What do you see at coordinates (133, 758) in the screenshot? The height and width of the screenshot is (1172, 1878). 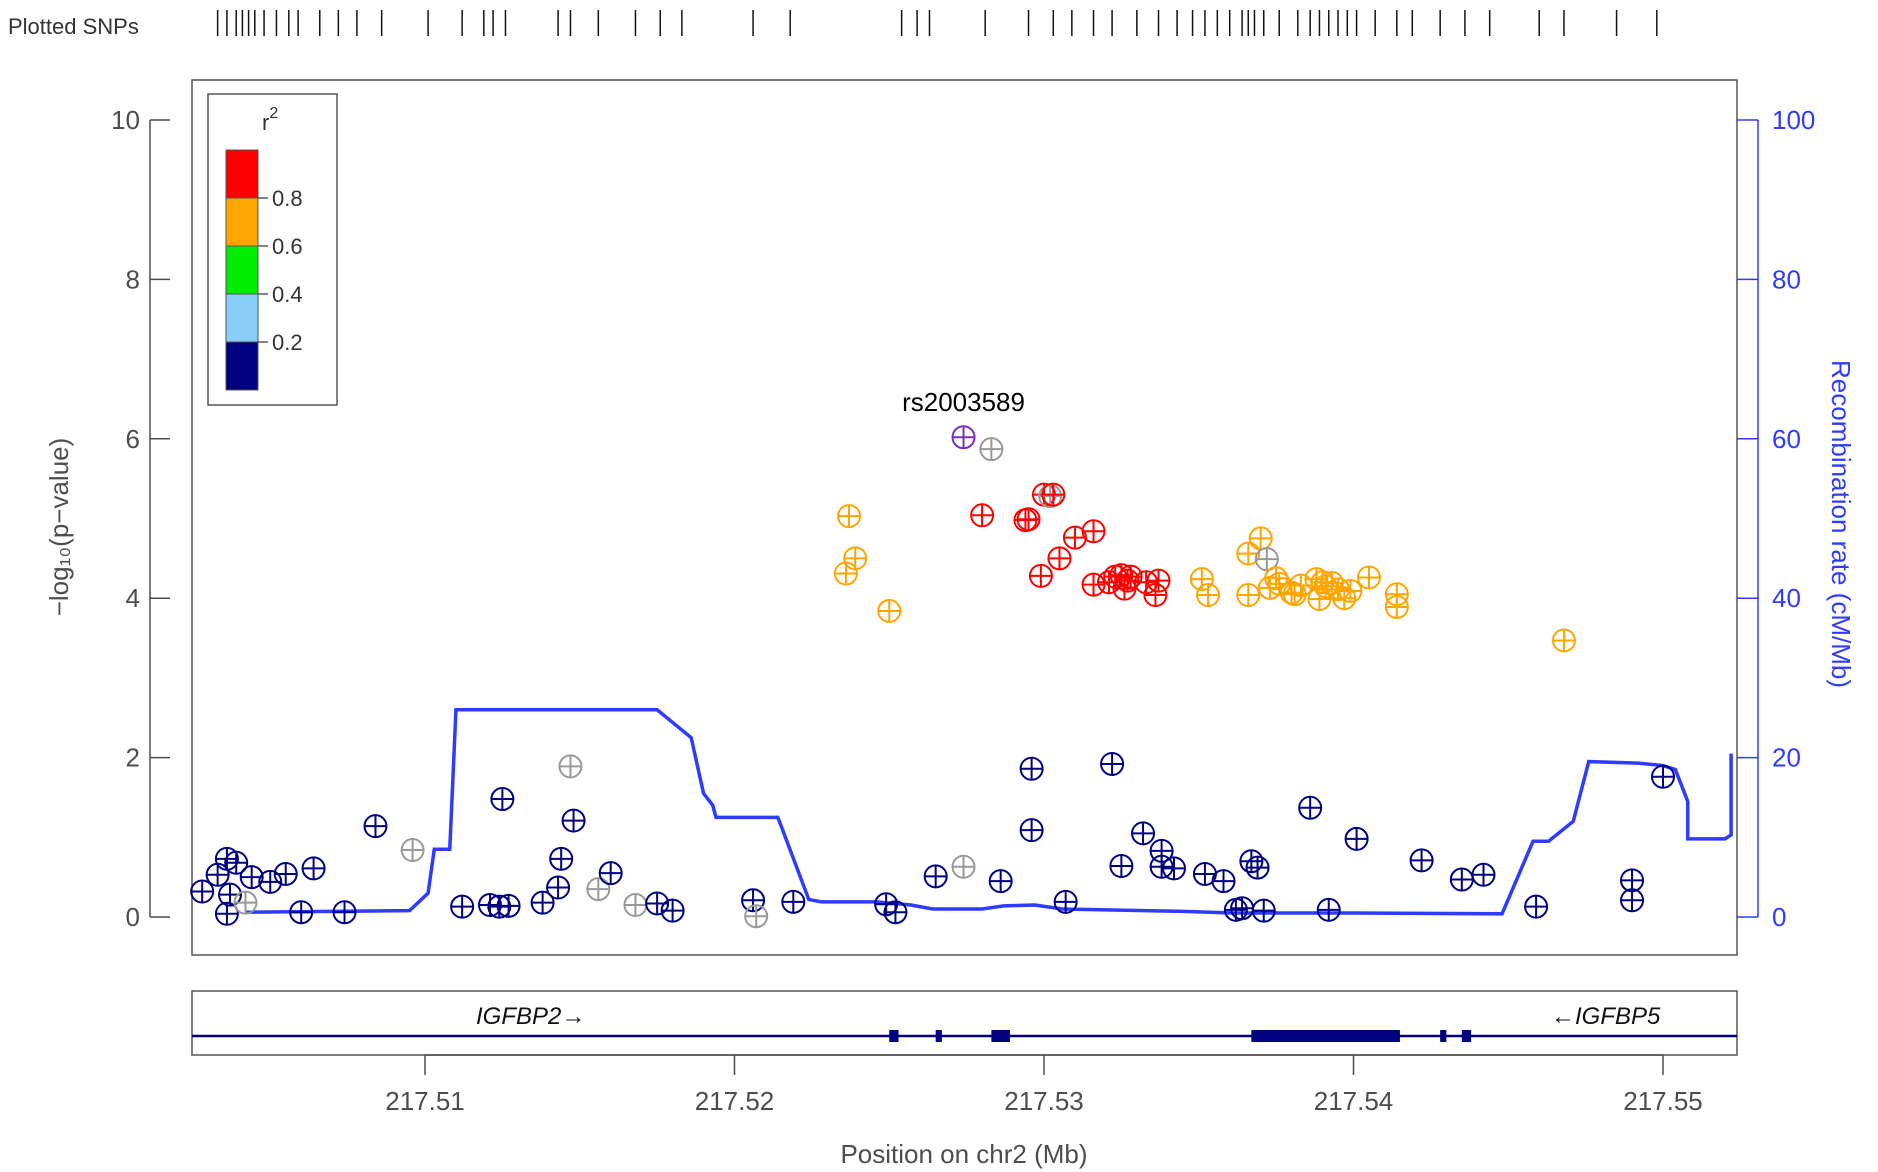 I see `left-axis-tick-label: 2` at bounding box center [133, 758].